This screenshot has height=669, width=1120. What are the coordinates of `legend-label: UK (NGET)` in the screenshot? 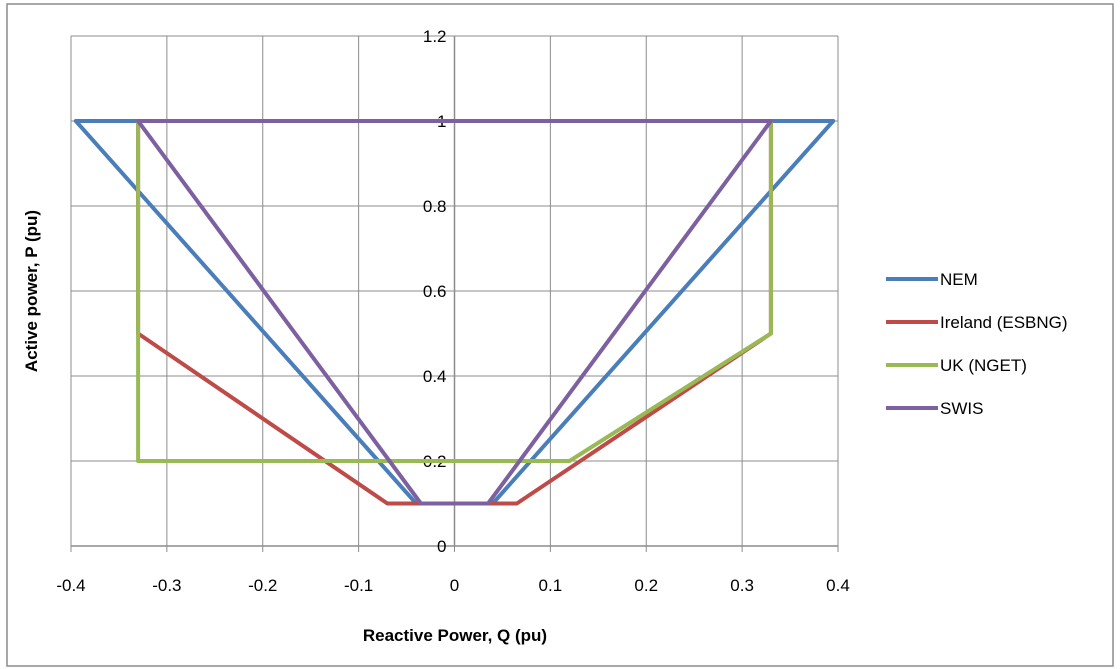 It's located at (983, 365).